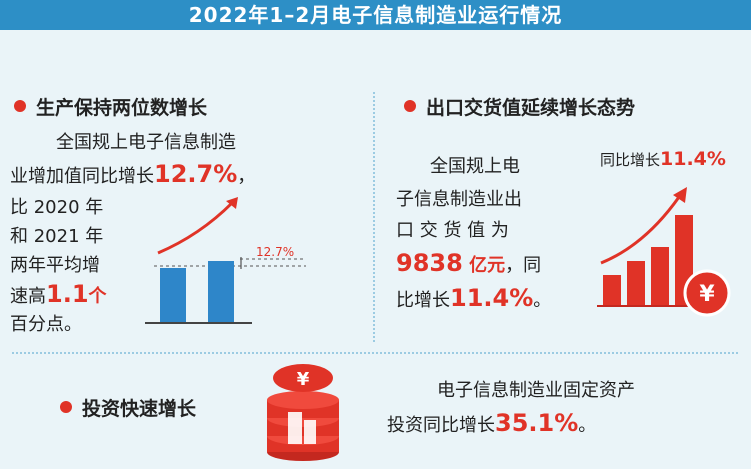  Describe the element at coordinates (46, 324) in the screenshot. I see `production-line-7: 百分点。` at that location.